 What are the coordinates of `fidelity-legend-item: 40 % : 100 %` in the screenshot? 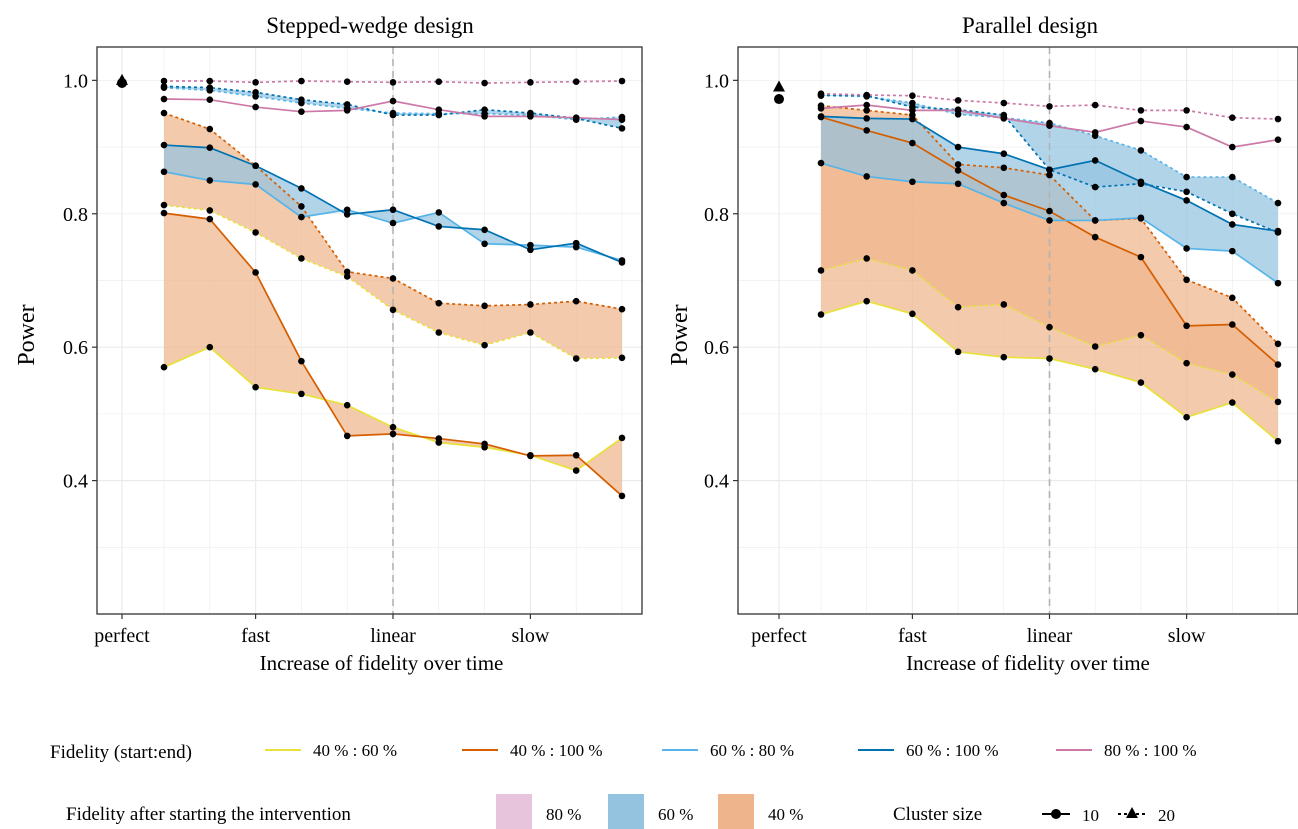 It's located at (532, 750).